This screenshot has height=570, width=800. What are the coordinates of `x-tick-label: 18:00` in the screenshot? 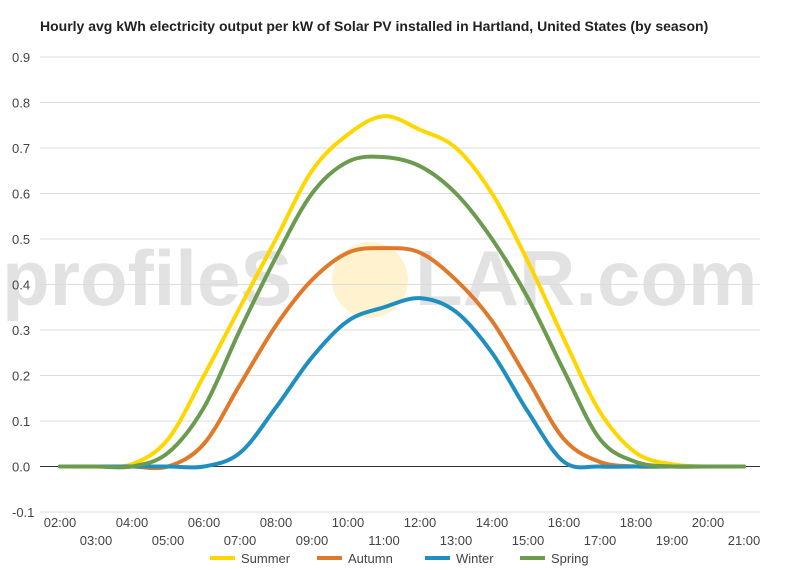 It's located at (636, 522).